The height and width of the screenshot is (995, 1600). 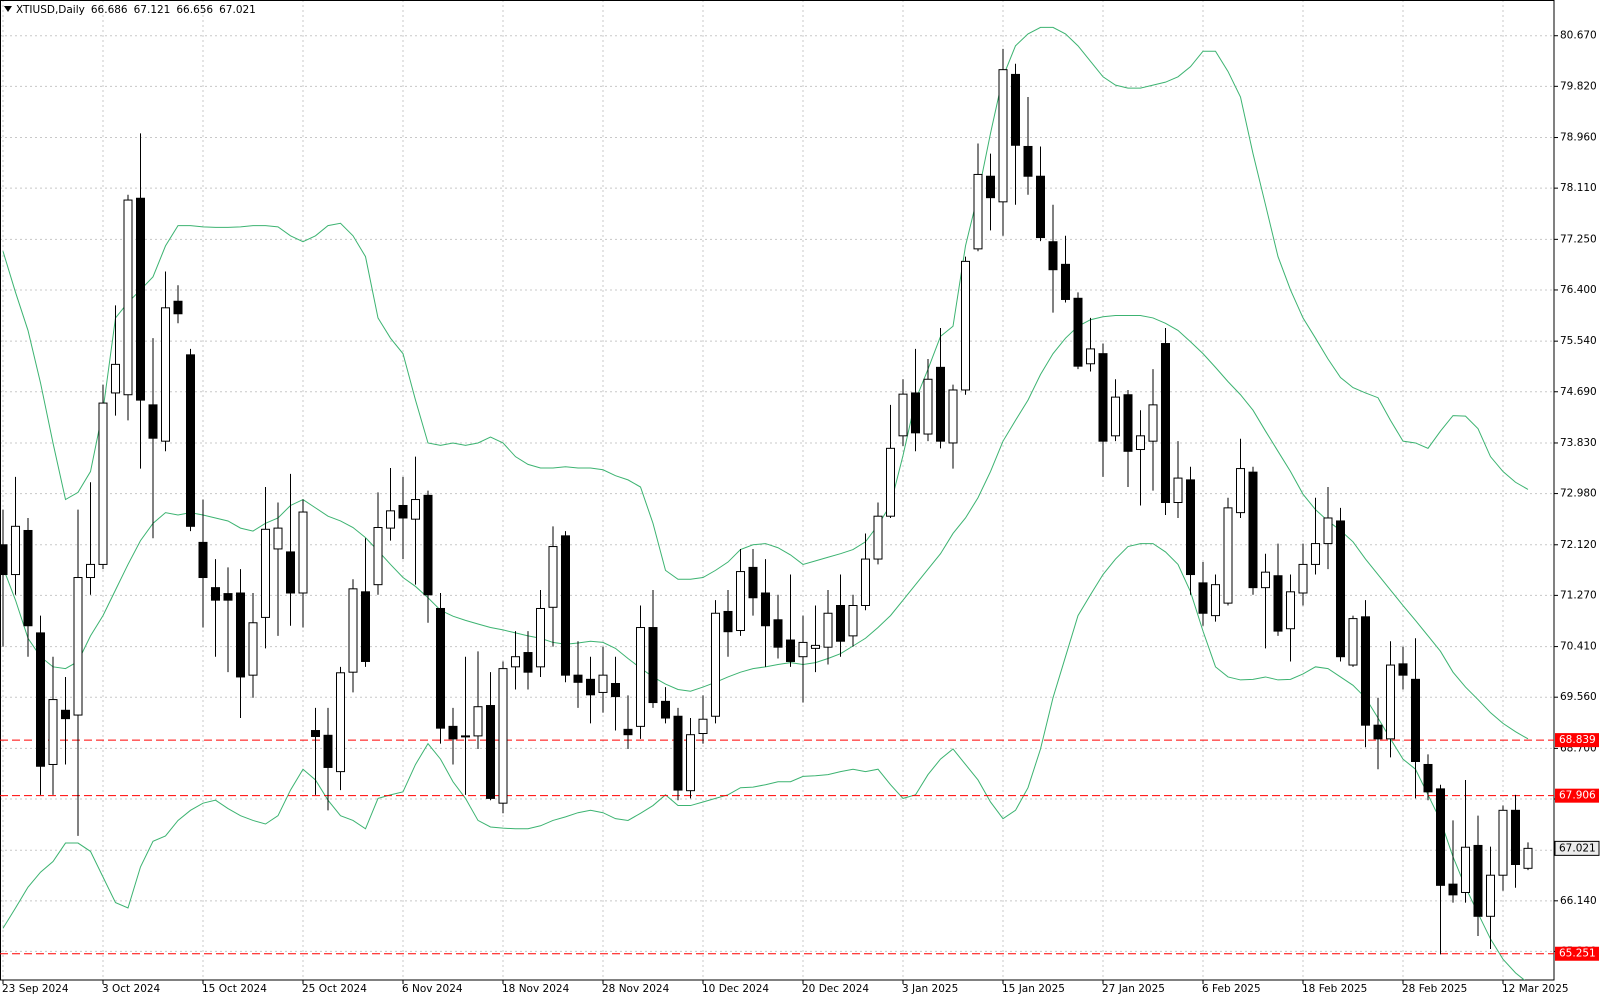 I want to click on x-tick-label: 6 Nov 2024, so click(x=432, y=989).